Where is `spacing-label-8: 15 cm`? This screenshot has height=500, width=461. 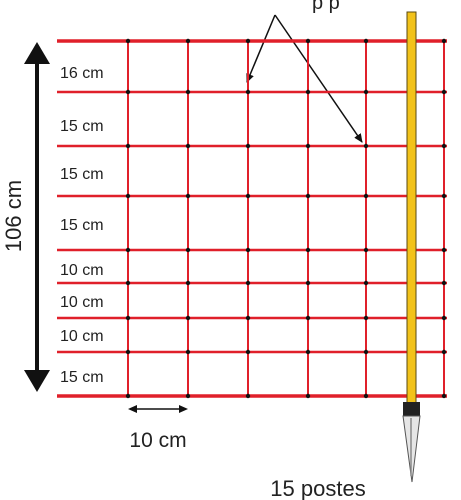 spacing-label-8: 15 cm is located at coordinates (82, 377).